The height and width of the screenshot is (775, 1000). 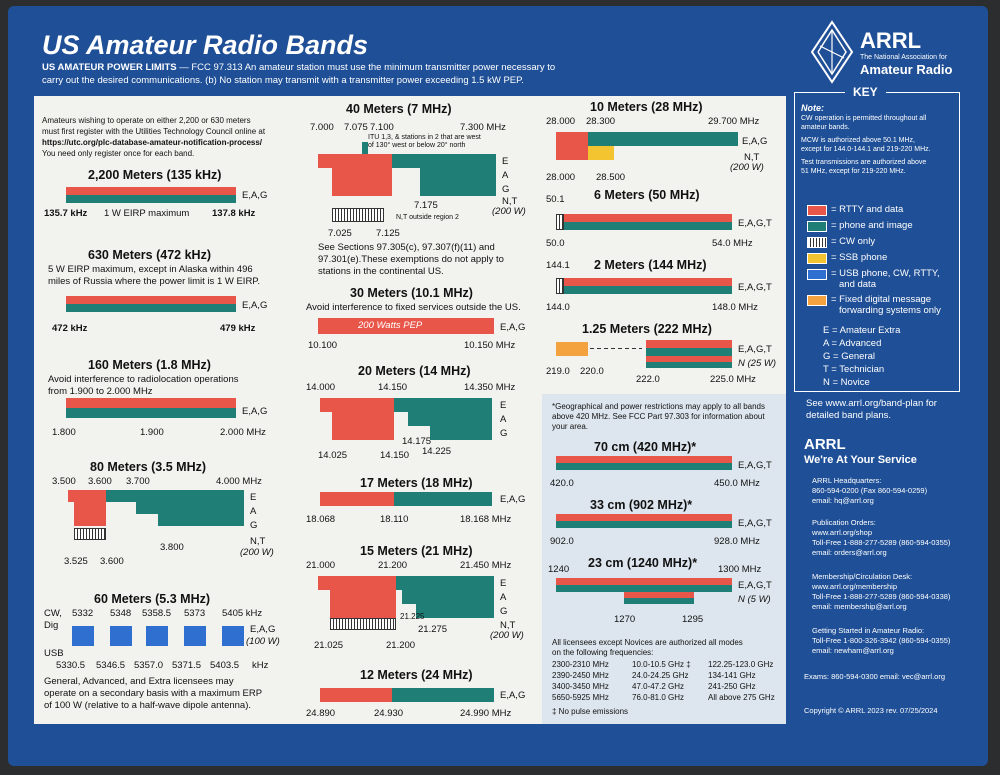 What do you see at coordinates (149, 365) in the screenshot?
I see `band-160-title: 160 Meters (1.8 MHz)` at bounding box center [149, 365].